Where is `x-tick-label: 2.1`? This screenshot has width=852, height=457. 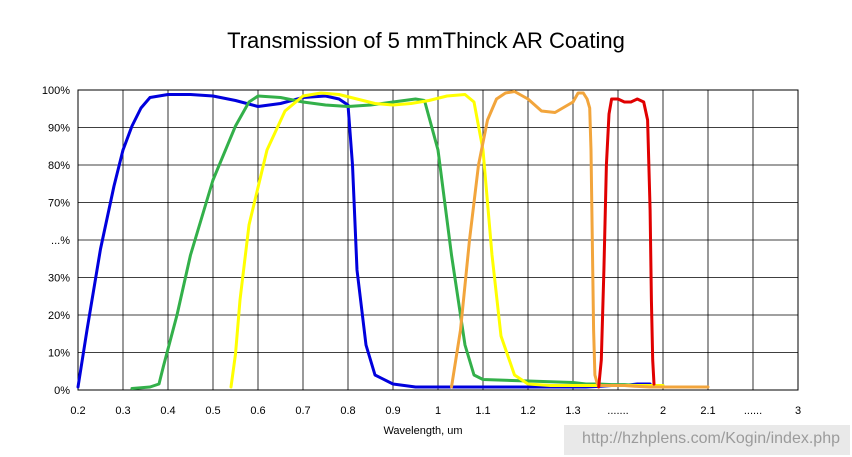 x-tick-label: 2.1 is located at coordinates (707, 411).